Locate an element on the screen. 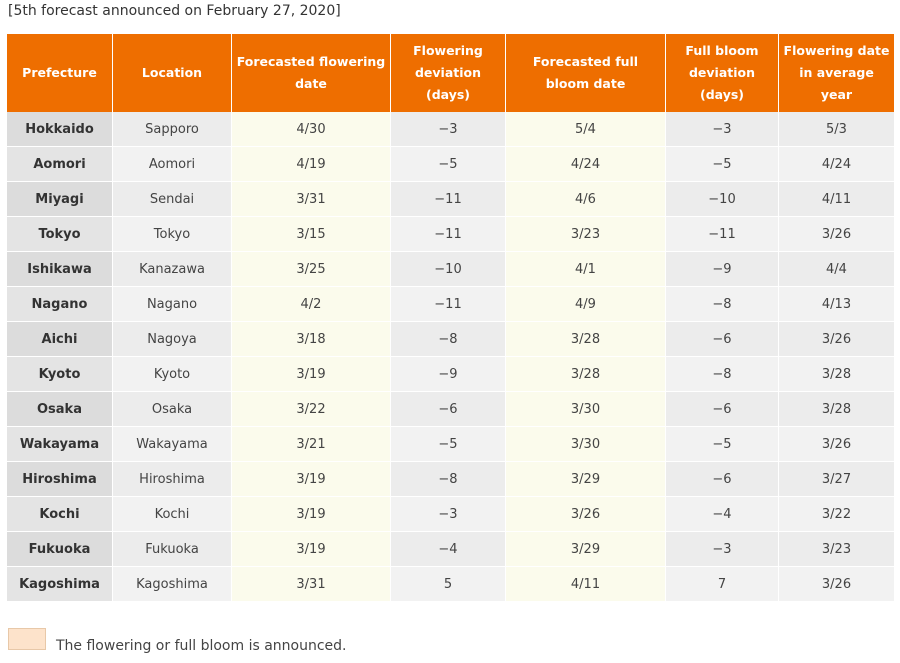 Image resolution: width=900 pixels, height=663 pixels. cell-prefecture: Ishikawa is located at coordinates (60, 269).